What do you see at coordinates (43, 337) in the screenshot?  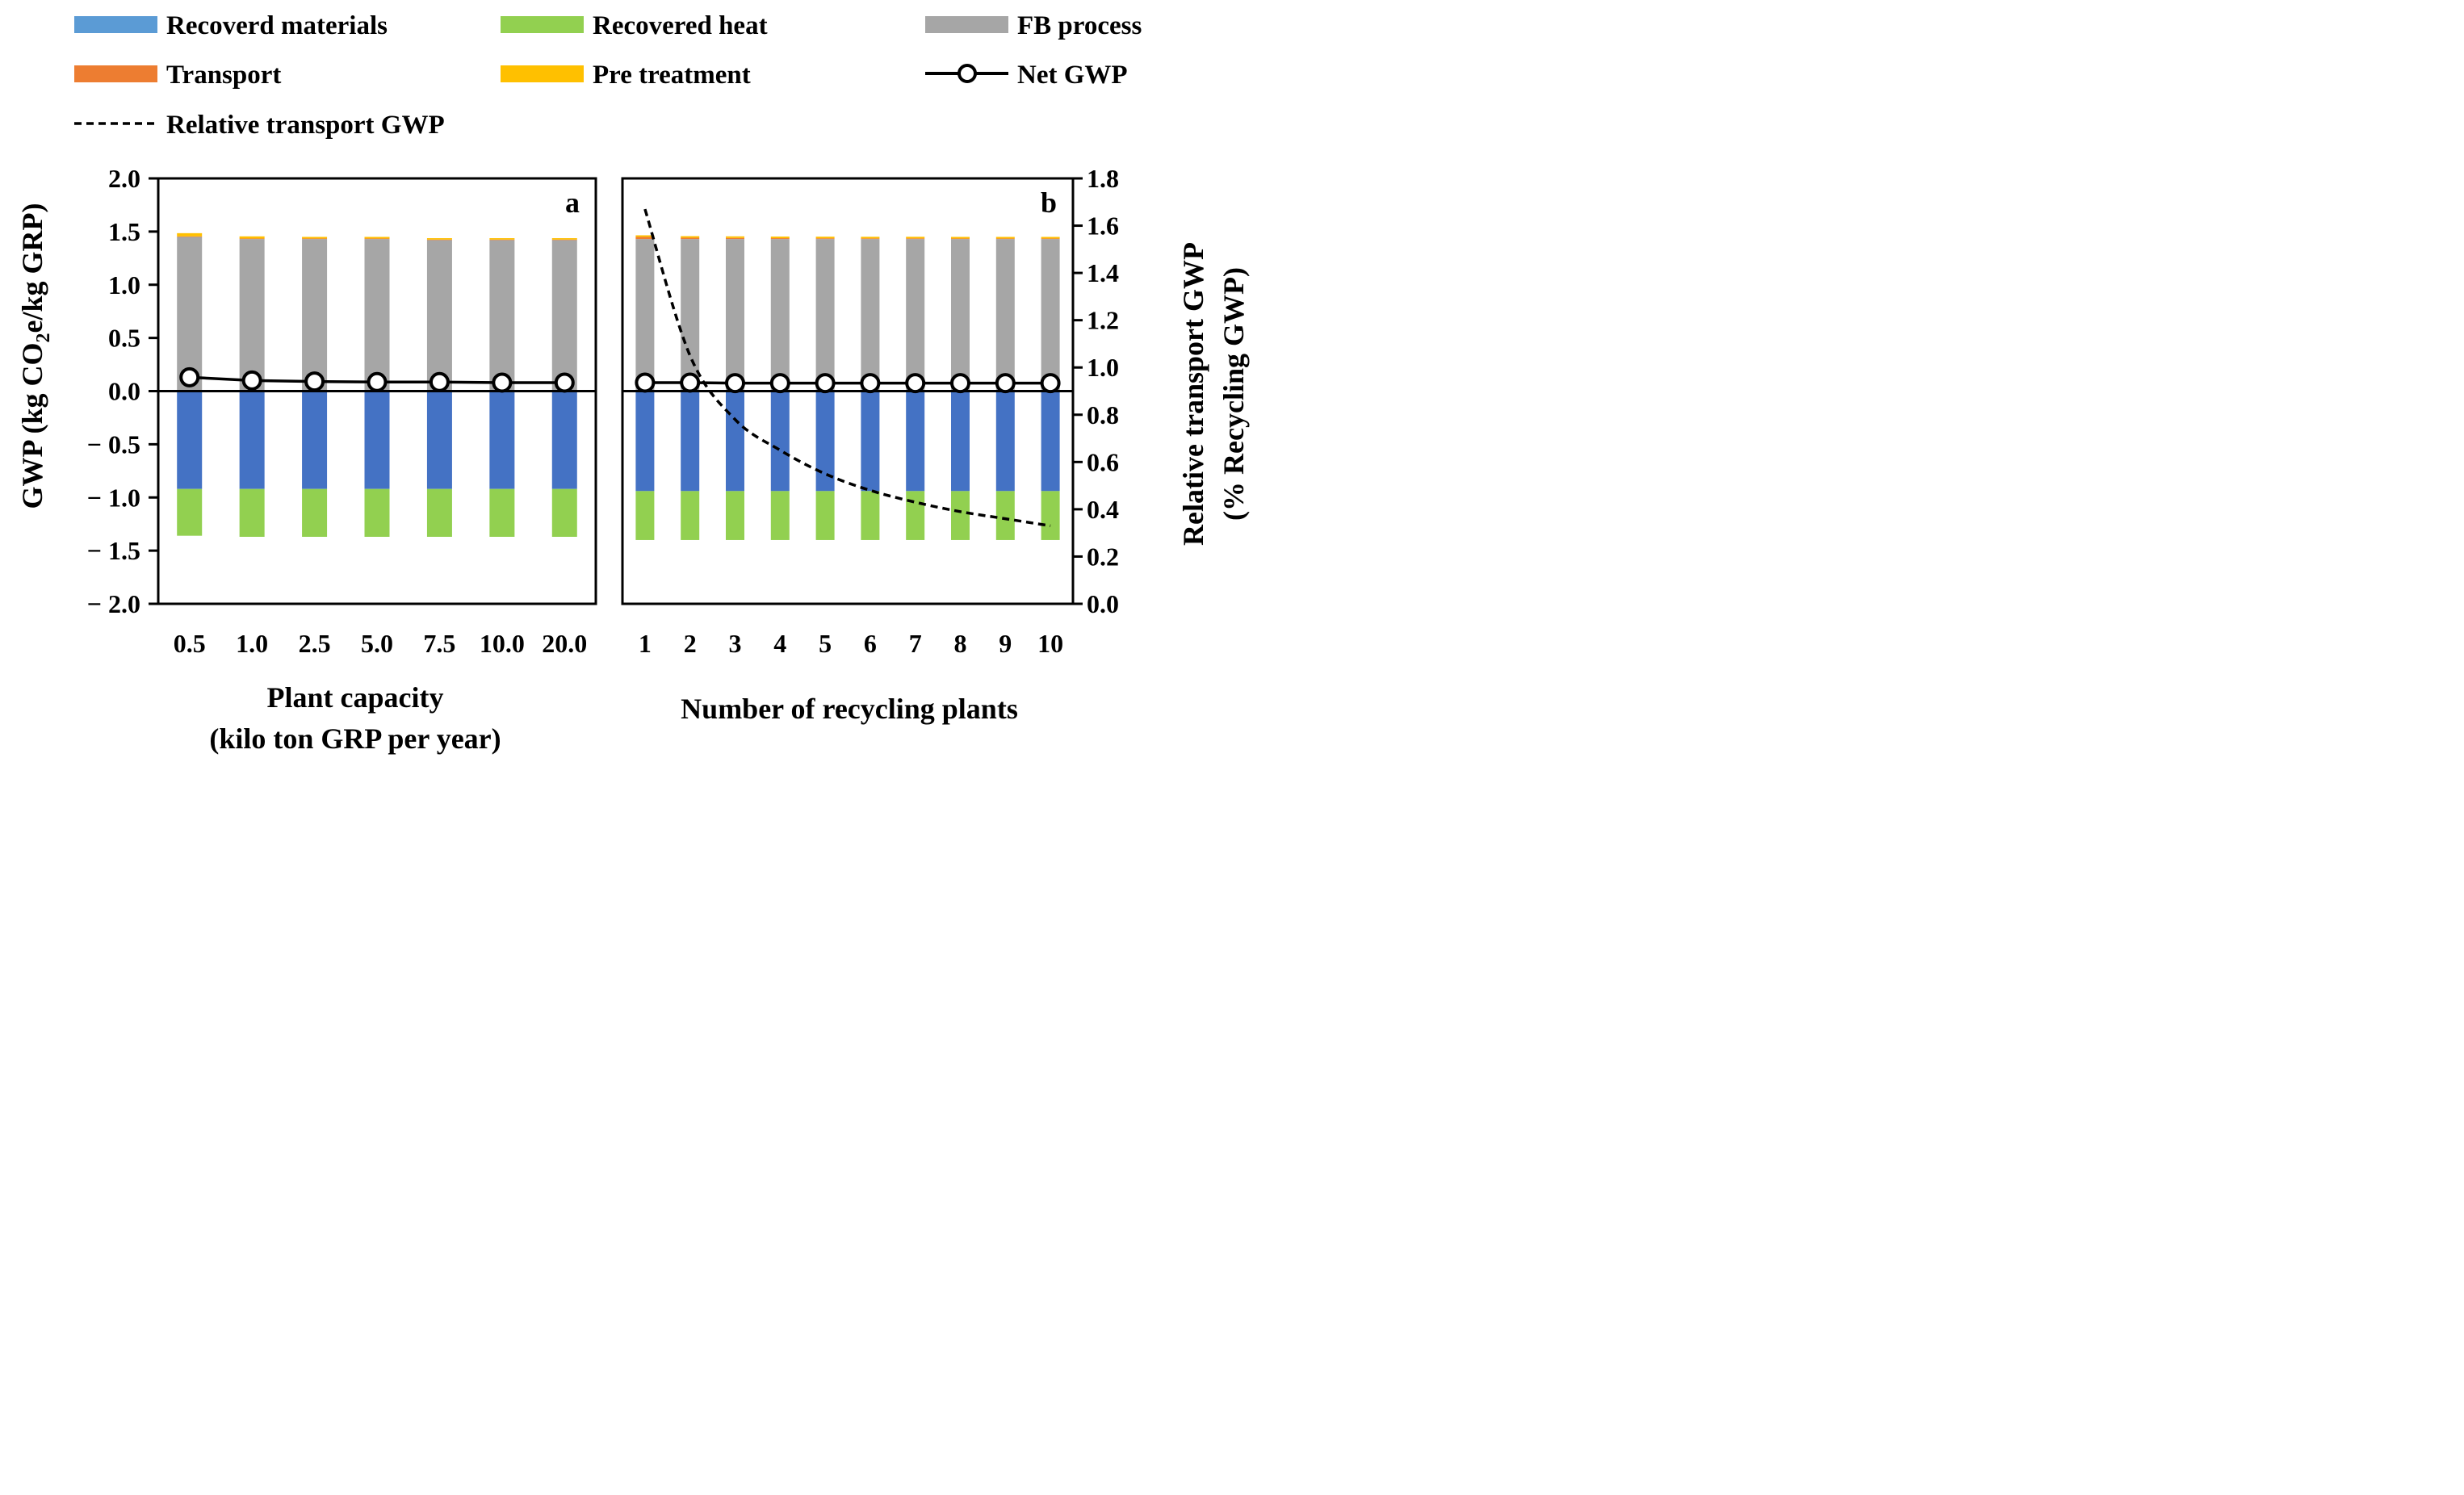 I see `y-axis-title-subscript: 2` at bounding box center [43, 337].